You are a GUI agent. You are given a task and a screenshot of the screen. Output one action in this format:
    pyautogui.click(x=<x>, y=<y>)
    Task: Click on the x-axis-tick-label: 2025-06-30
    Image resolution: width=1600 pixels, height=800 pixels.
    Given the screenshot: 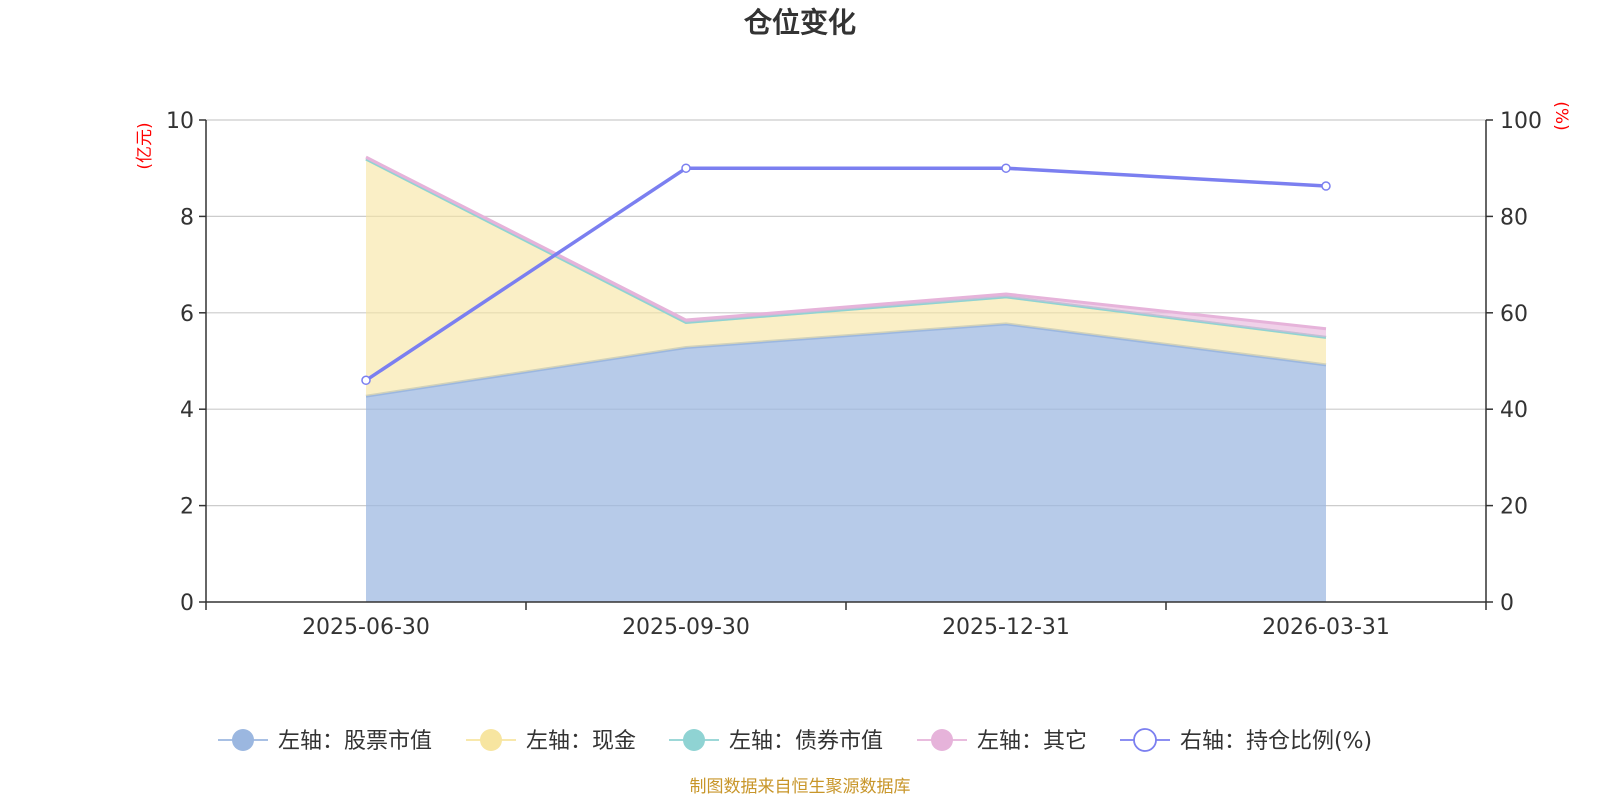 What is the action you would take?
    pyautogui.click(x=366, y=627)
    